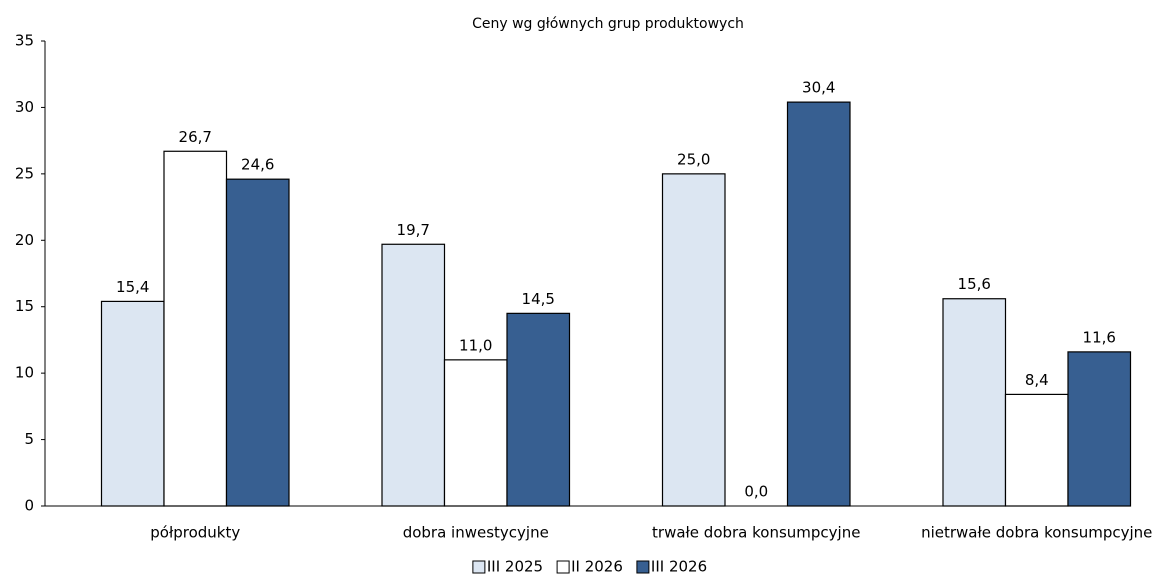 This screenshot has width=1165, height=581. Describe the element at coordinates (24, 173) in the screenshot. I see `y-tick-label: 25` at that location.